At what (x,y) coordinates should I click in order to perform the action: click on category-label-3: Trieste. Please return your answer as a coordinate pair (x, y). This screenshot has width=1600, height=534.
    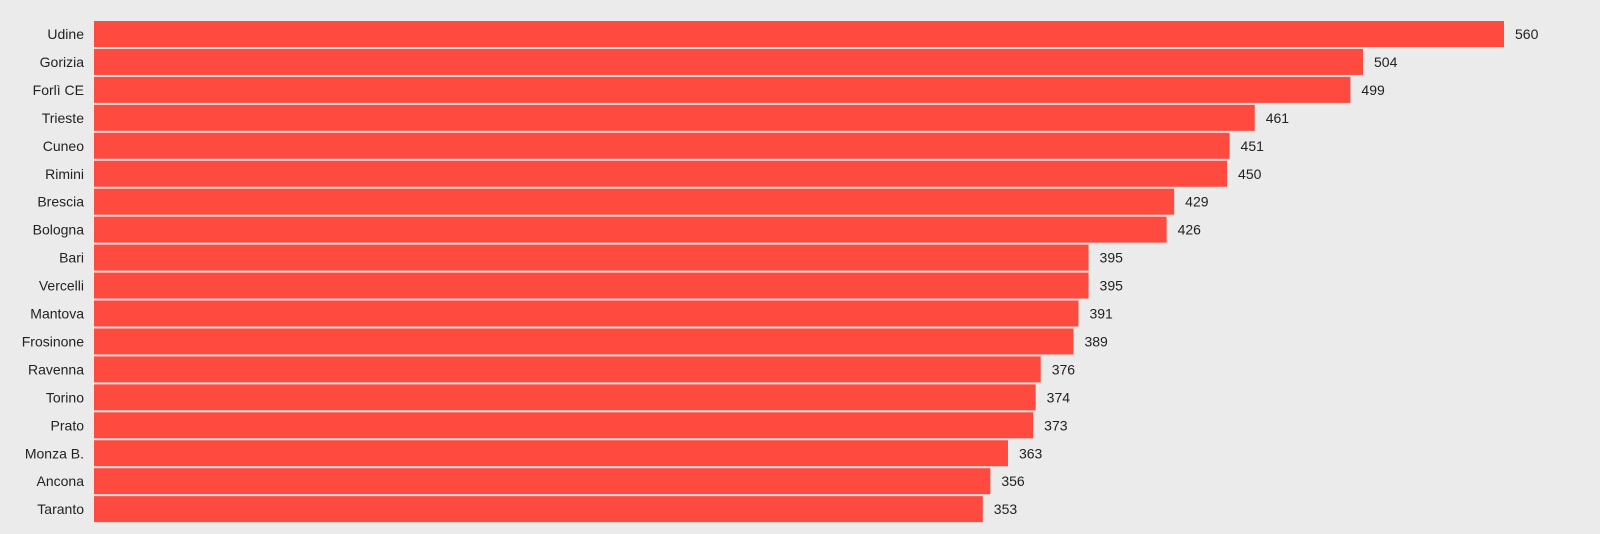
    Looking at the image, I should click on (63, 118).